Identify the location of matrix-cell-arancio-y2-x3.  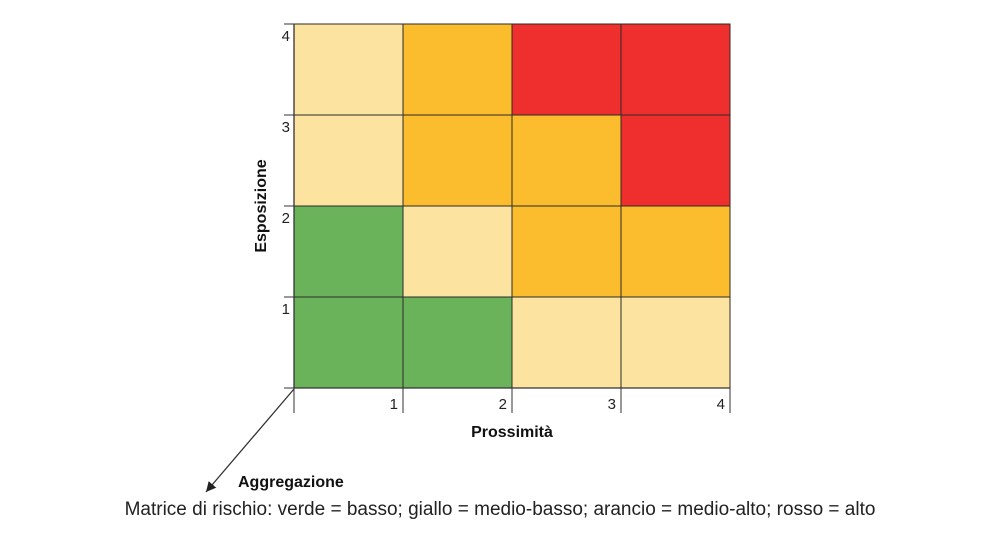
(566, 251).